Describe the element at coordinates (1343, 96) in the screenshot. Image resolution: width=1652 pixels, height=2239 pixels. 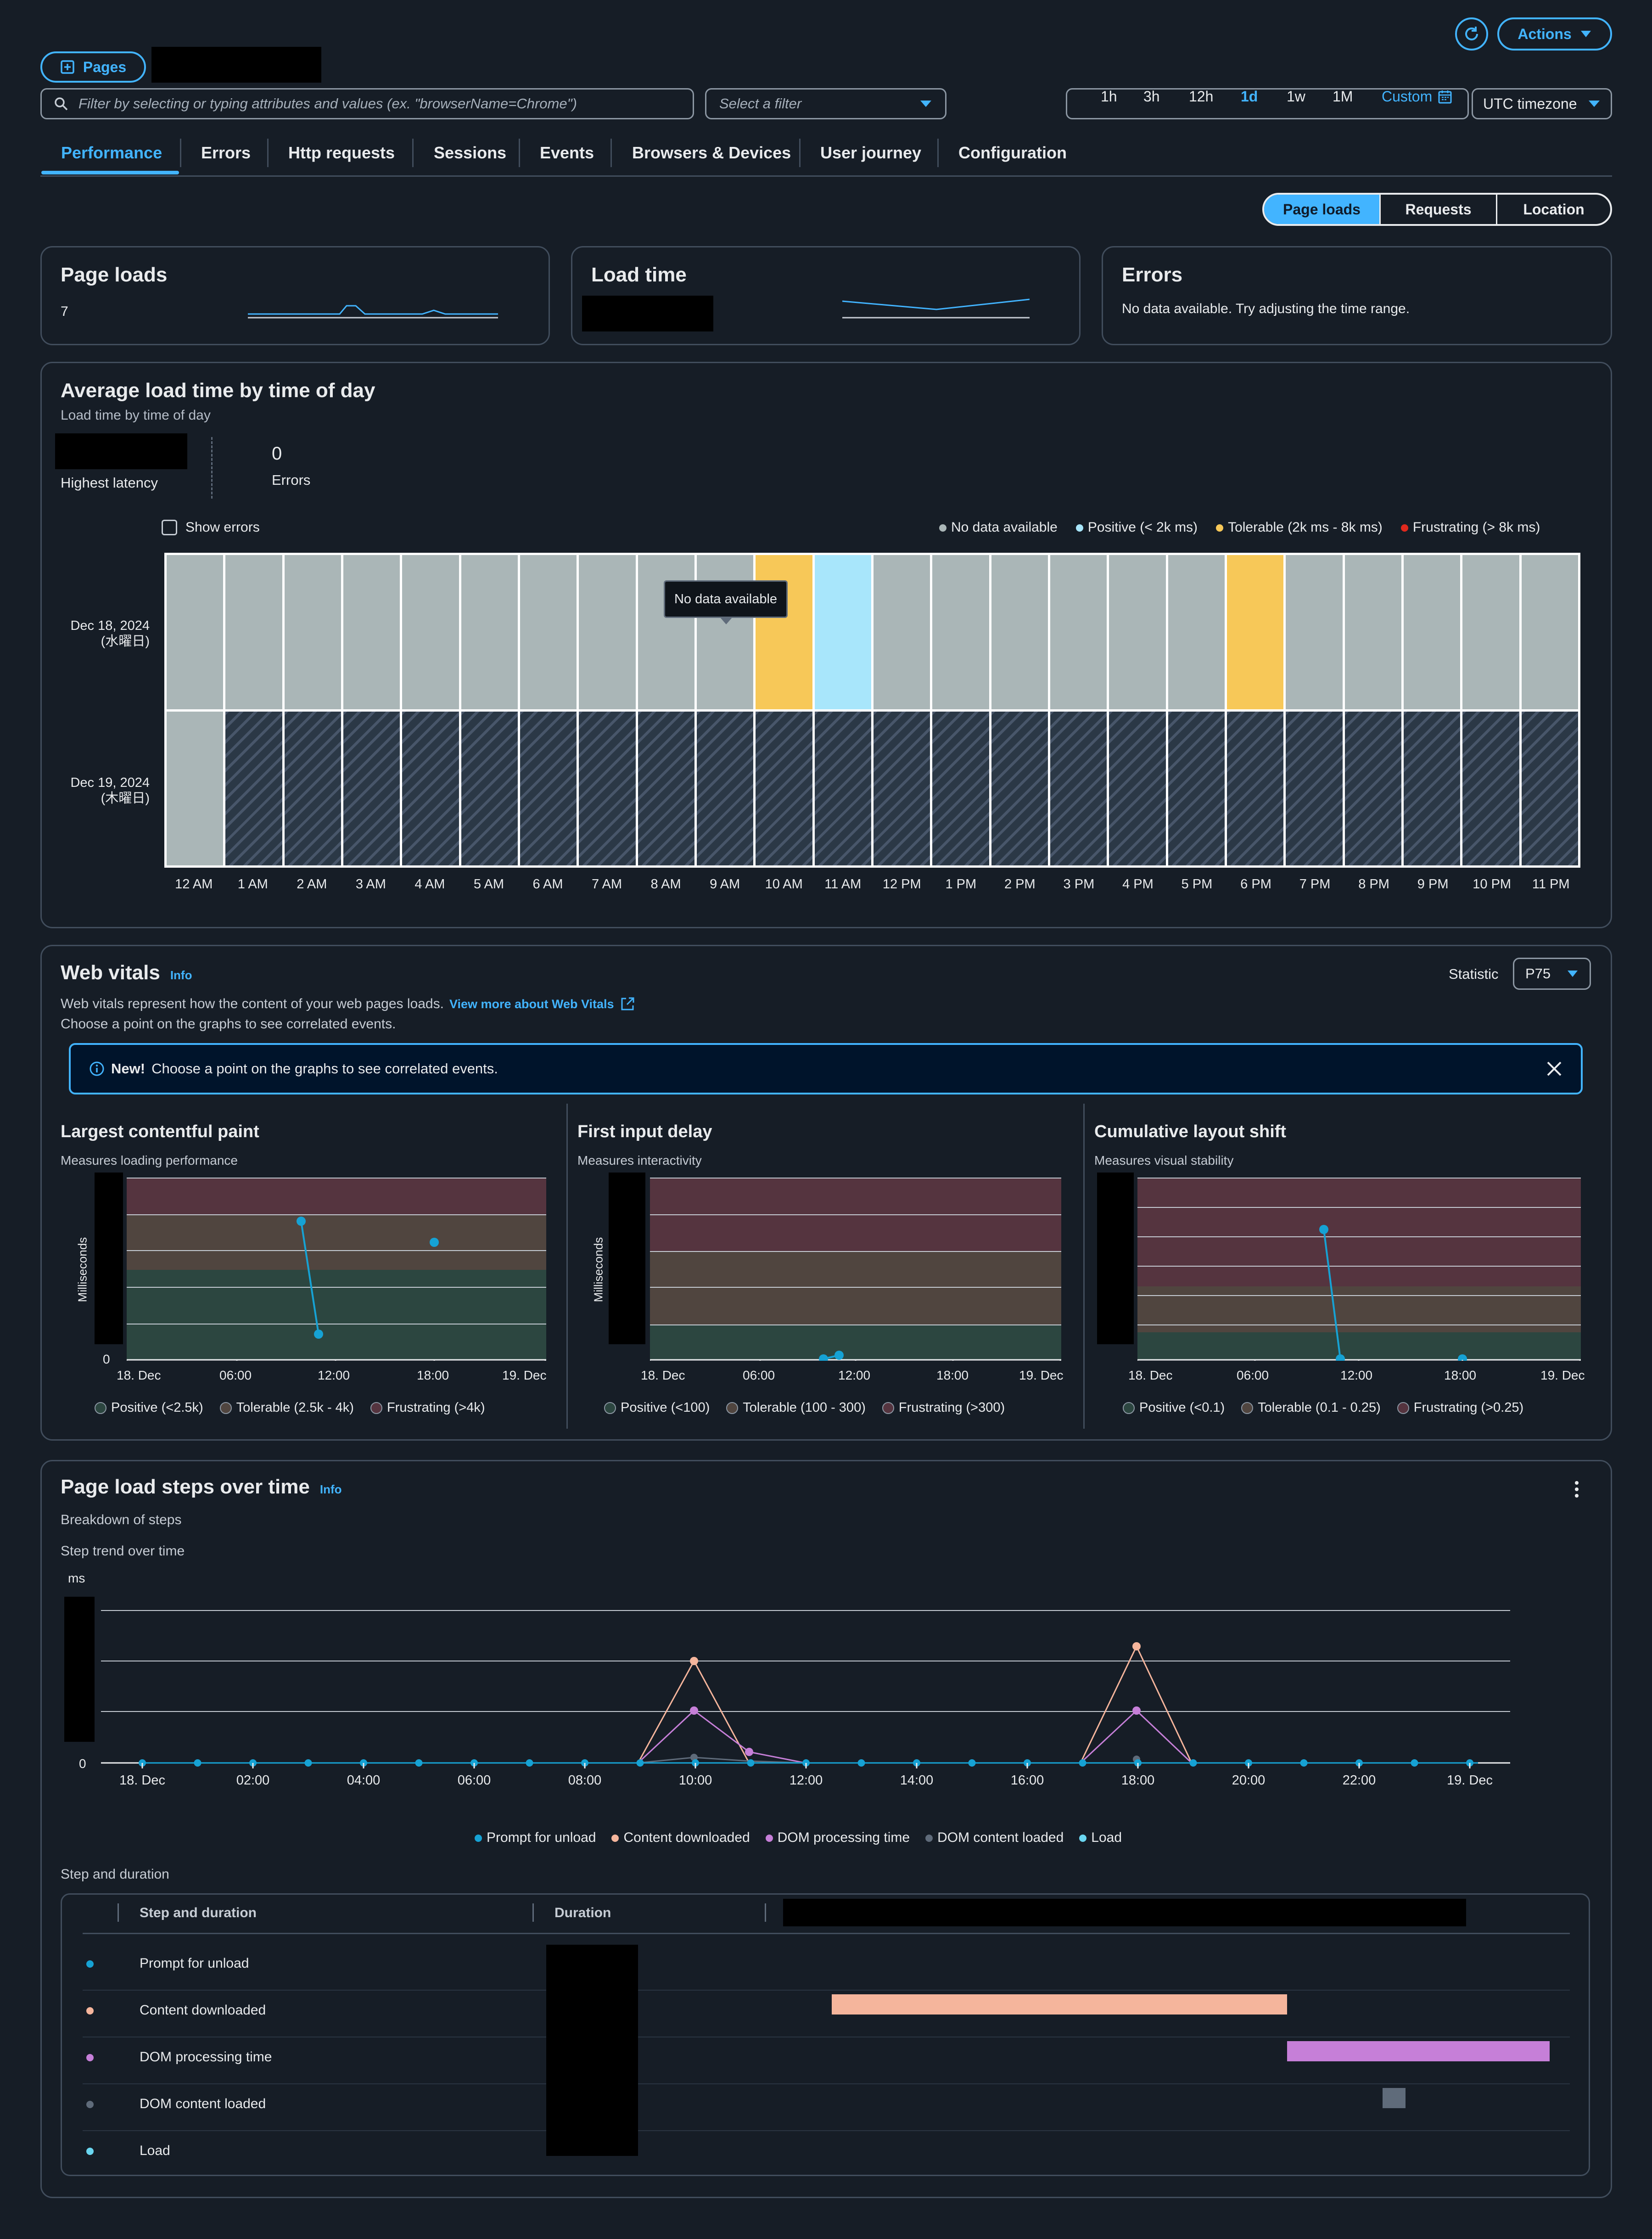
I see `range-1m: 1M` at that location.